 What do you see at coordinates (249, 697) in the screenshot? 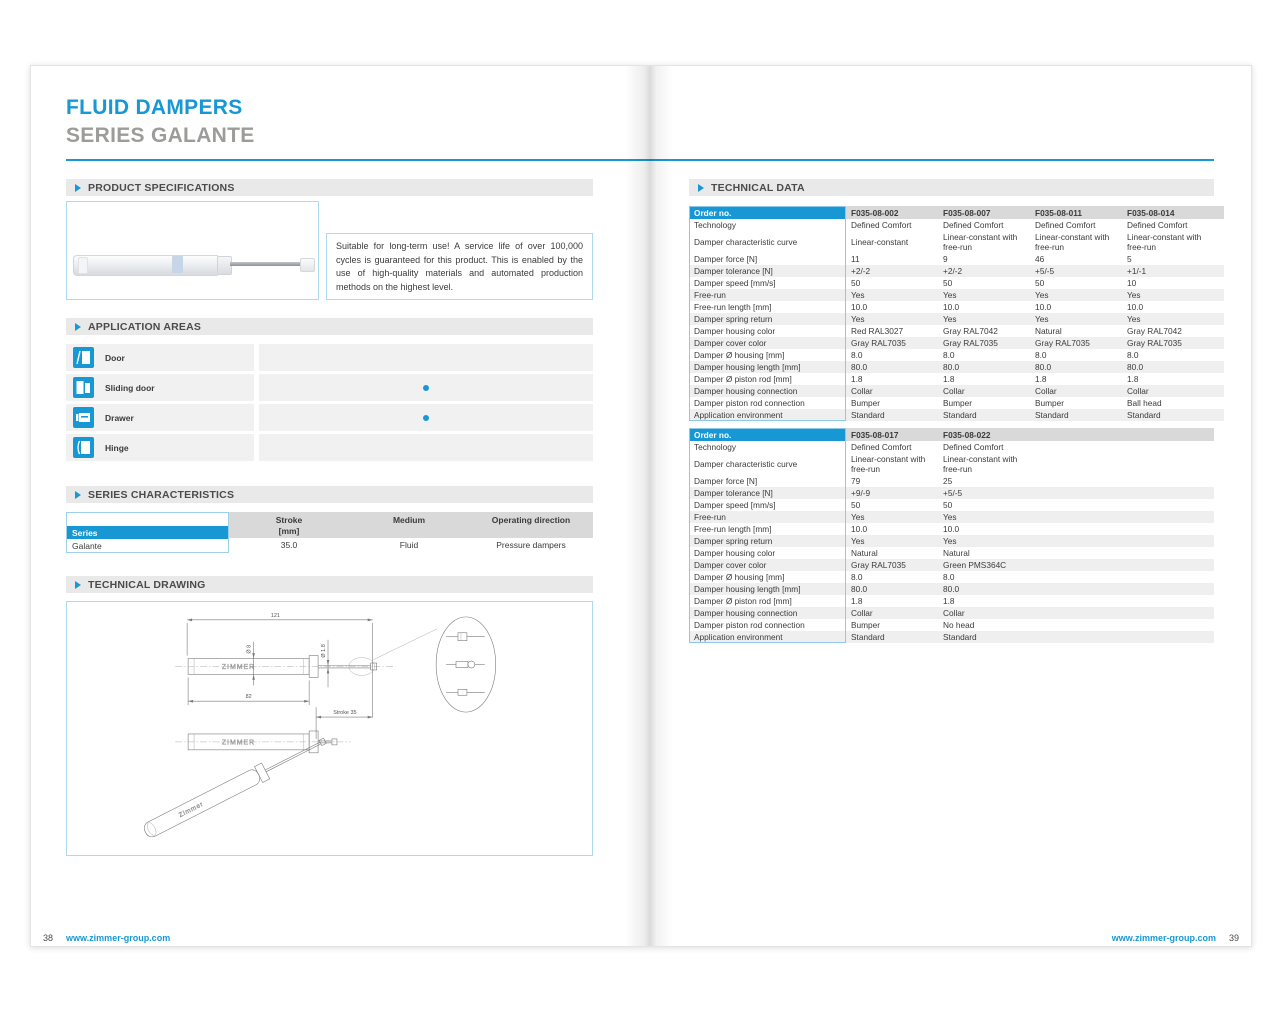
I see `dim-body-length: 82` at bounding box center [249, 697].